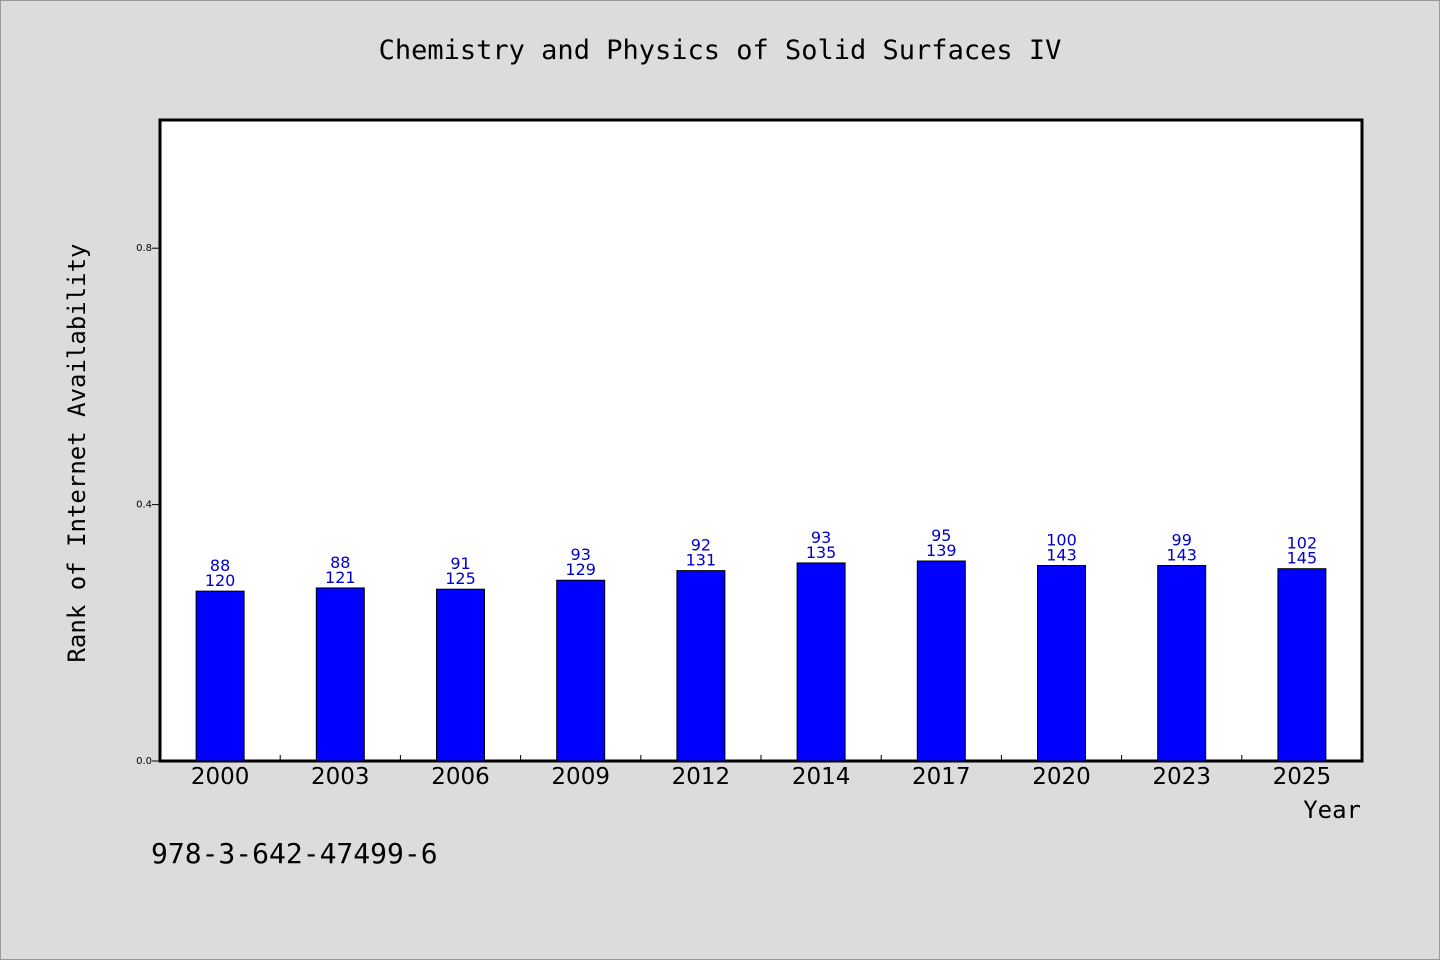 The height and width of the screenshot is (960, 1440). Describe the element at coordinates (460, 563) in the screenshot. I see `bar-label-top: 91` at that location.